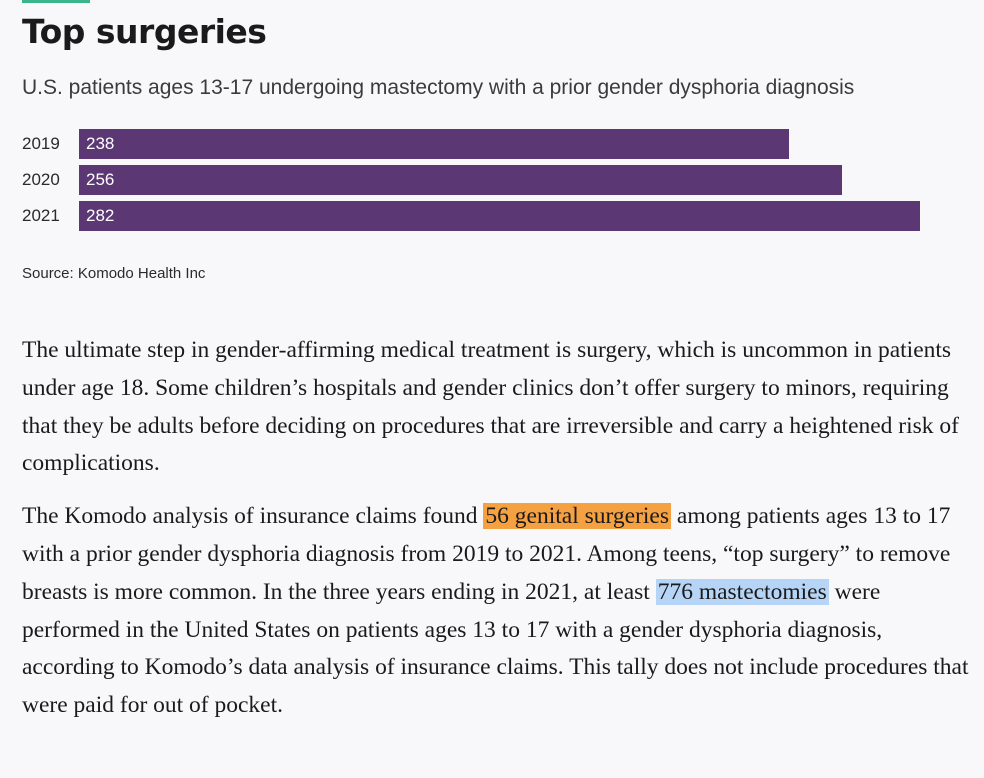 The width and height of the screenshot is (984, 778). I want to click on chart-title: Top surgeries, so click(144, 31).